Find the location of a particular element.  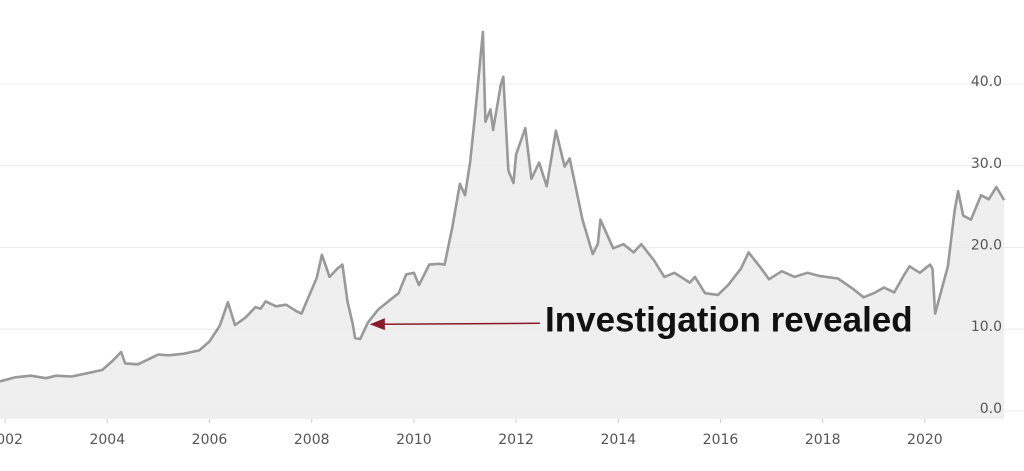

x-tick-label: 2002 is located at coordinates (11, 440).